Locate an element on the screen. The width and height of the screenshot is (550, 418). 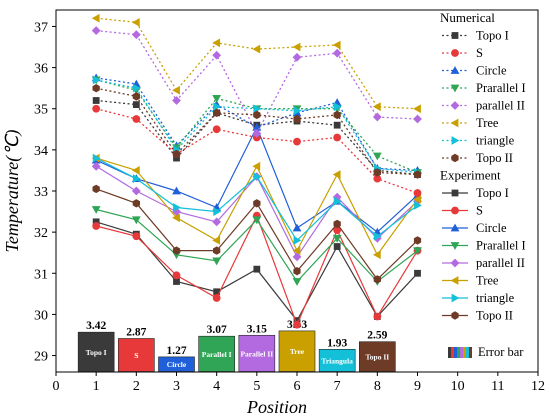
legend-entry-experiment: Circle is located at coordinates (491, 228).